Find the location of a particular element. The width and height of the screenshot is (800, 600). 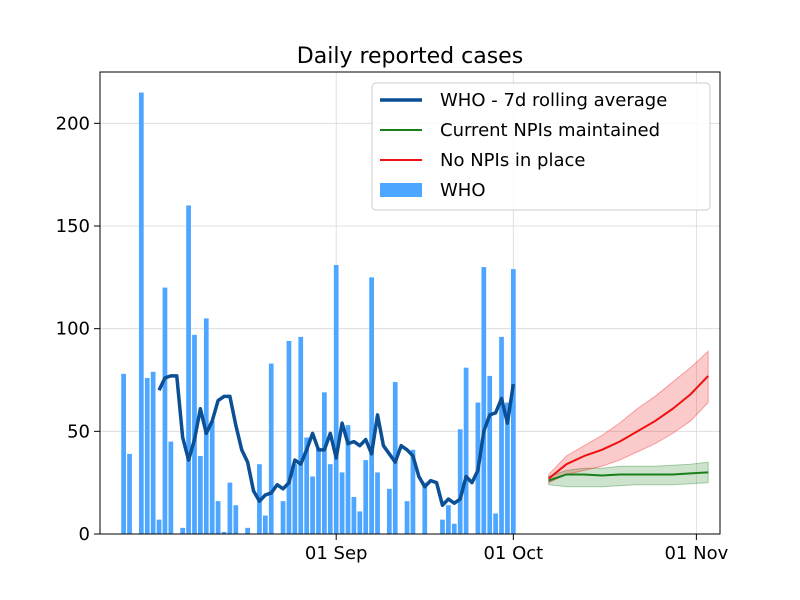

forecast-bands is located at coordinates (628, 419).